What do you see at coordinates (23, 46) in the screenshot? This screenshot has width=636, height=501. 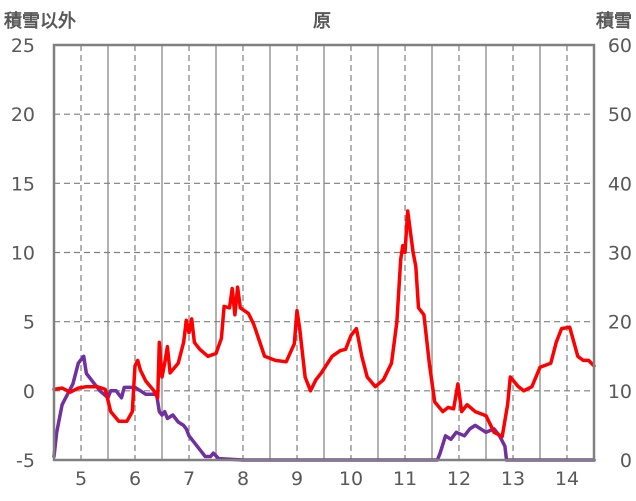 I see `y-left-tick-label: 25` at bounding box center [23, 46].